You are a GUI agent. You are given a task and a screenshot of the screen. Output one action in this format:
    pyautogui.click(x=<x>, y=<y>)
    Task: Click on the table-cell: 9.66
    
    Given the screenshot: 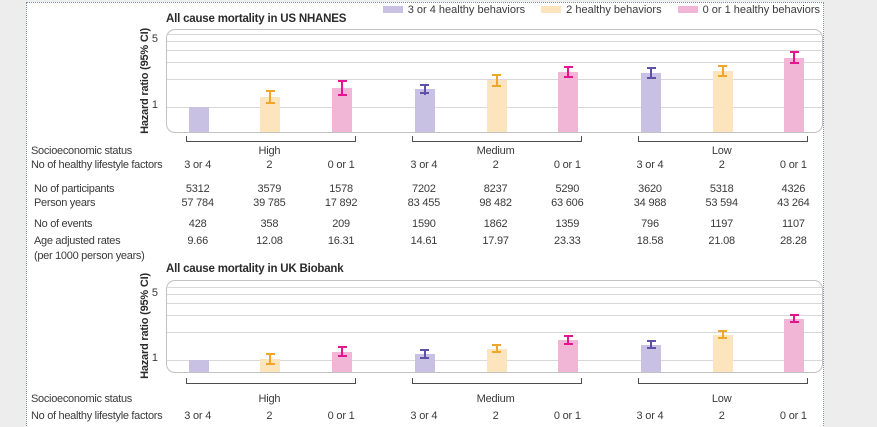 What is the action you would take?
    pyautogui.click(x=197, y=241)
    